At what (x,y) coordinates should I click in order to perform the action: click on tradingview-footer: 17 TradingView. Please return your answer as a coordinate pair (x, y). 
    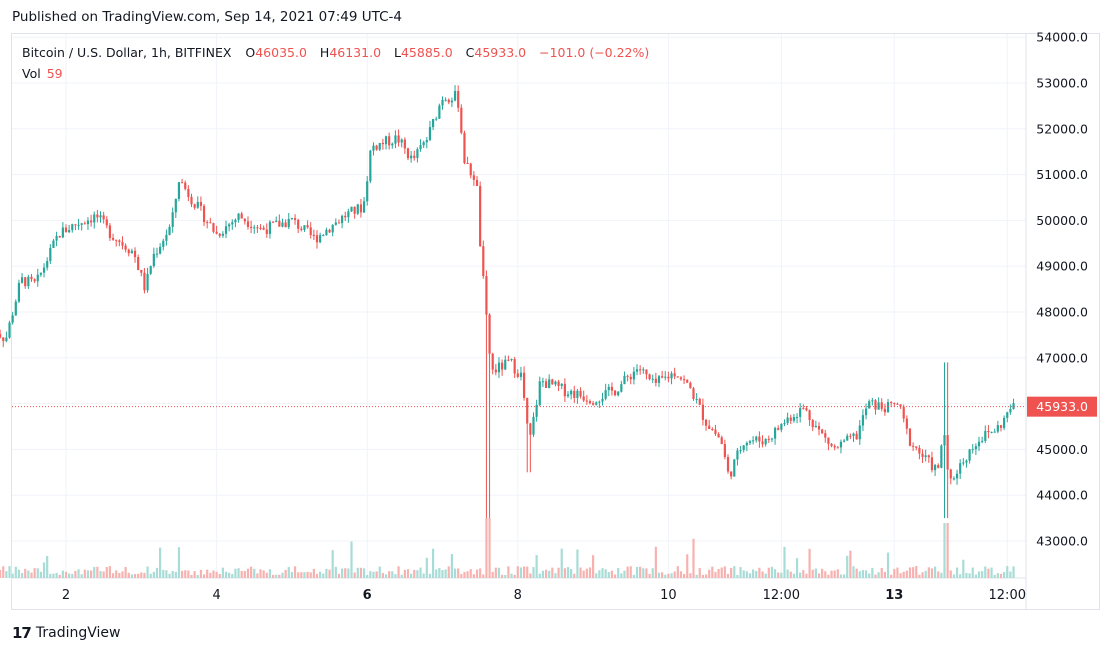
    Looking at the image, I should click on (66, 633).